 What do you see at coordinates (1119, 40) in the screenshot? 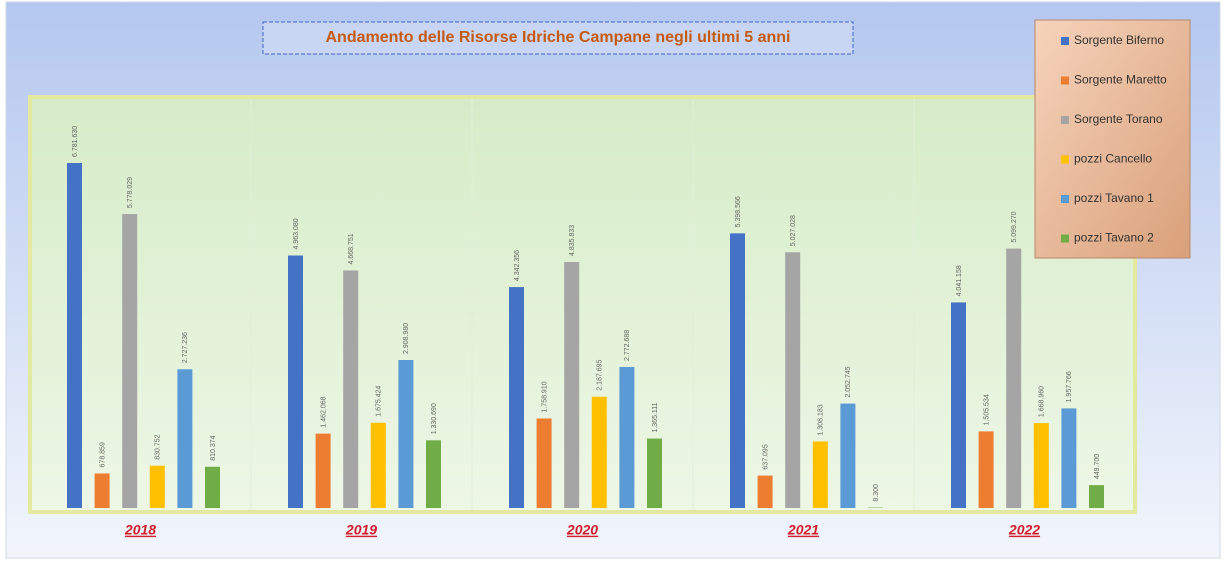
I see `legend-label: Sorgente Biferno` at bounding box center [1119, 40].